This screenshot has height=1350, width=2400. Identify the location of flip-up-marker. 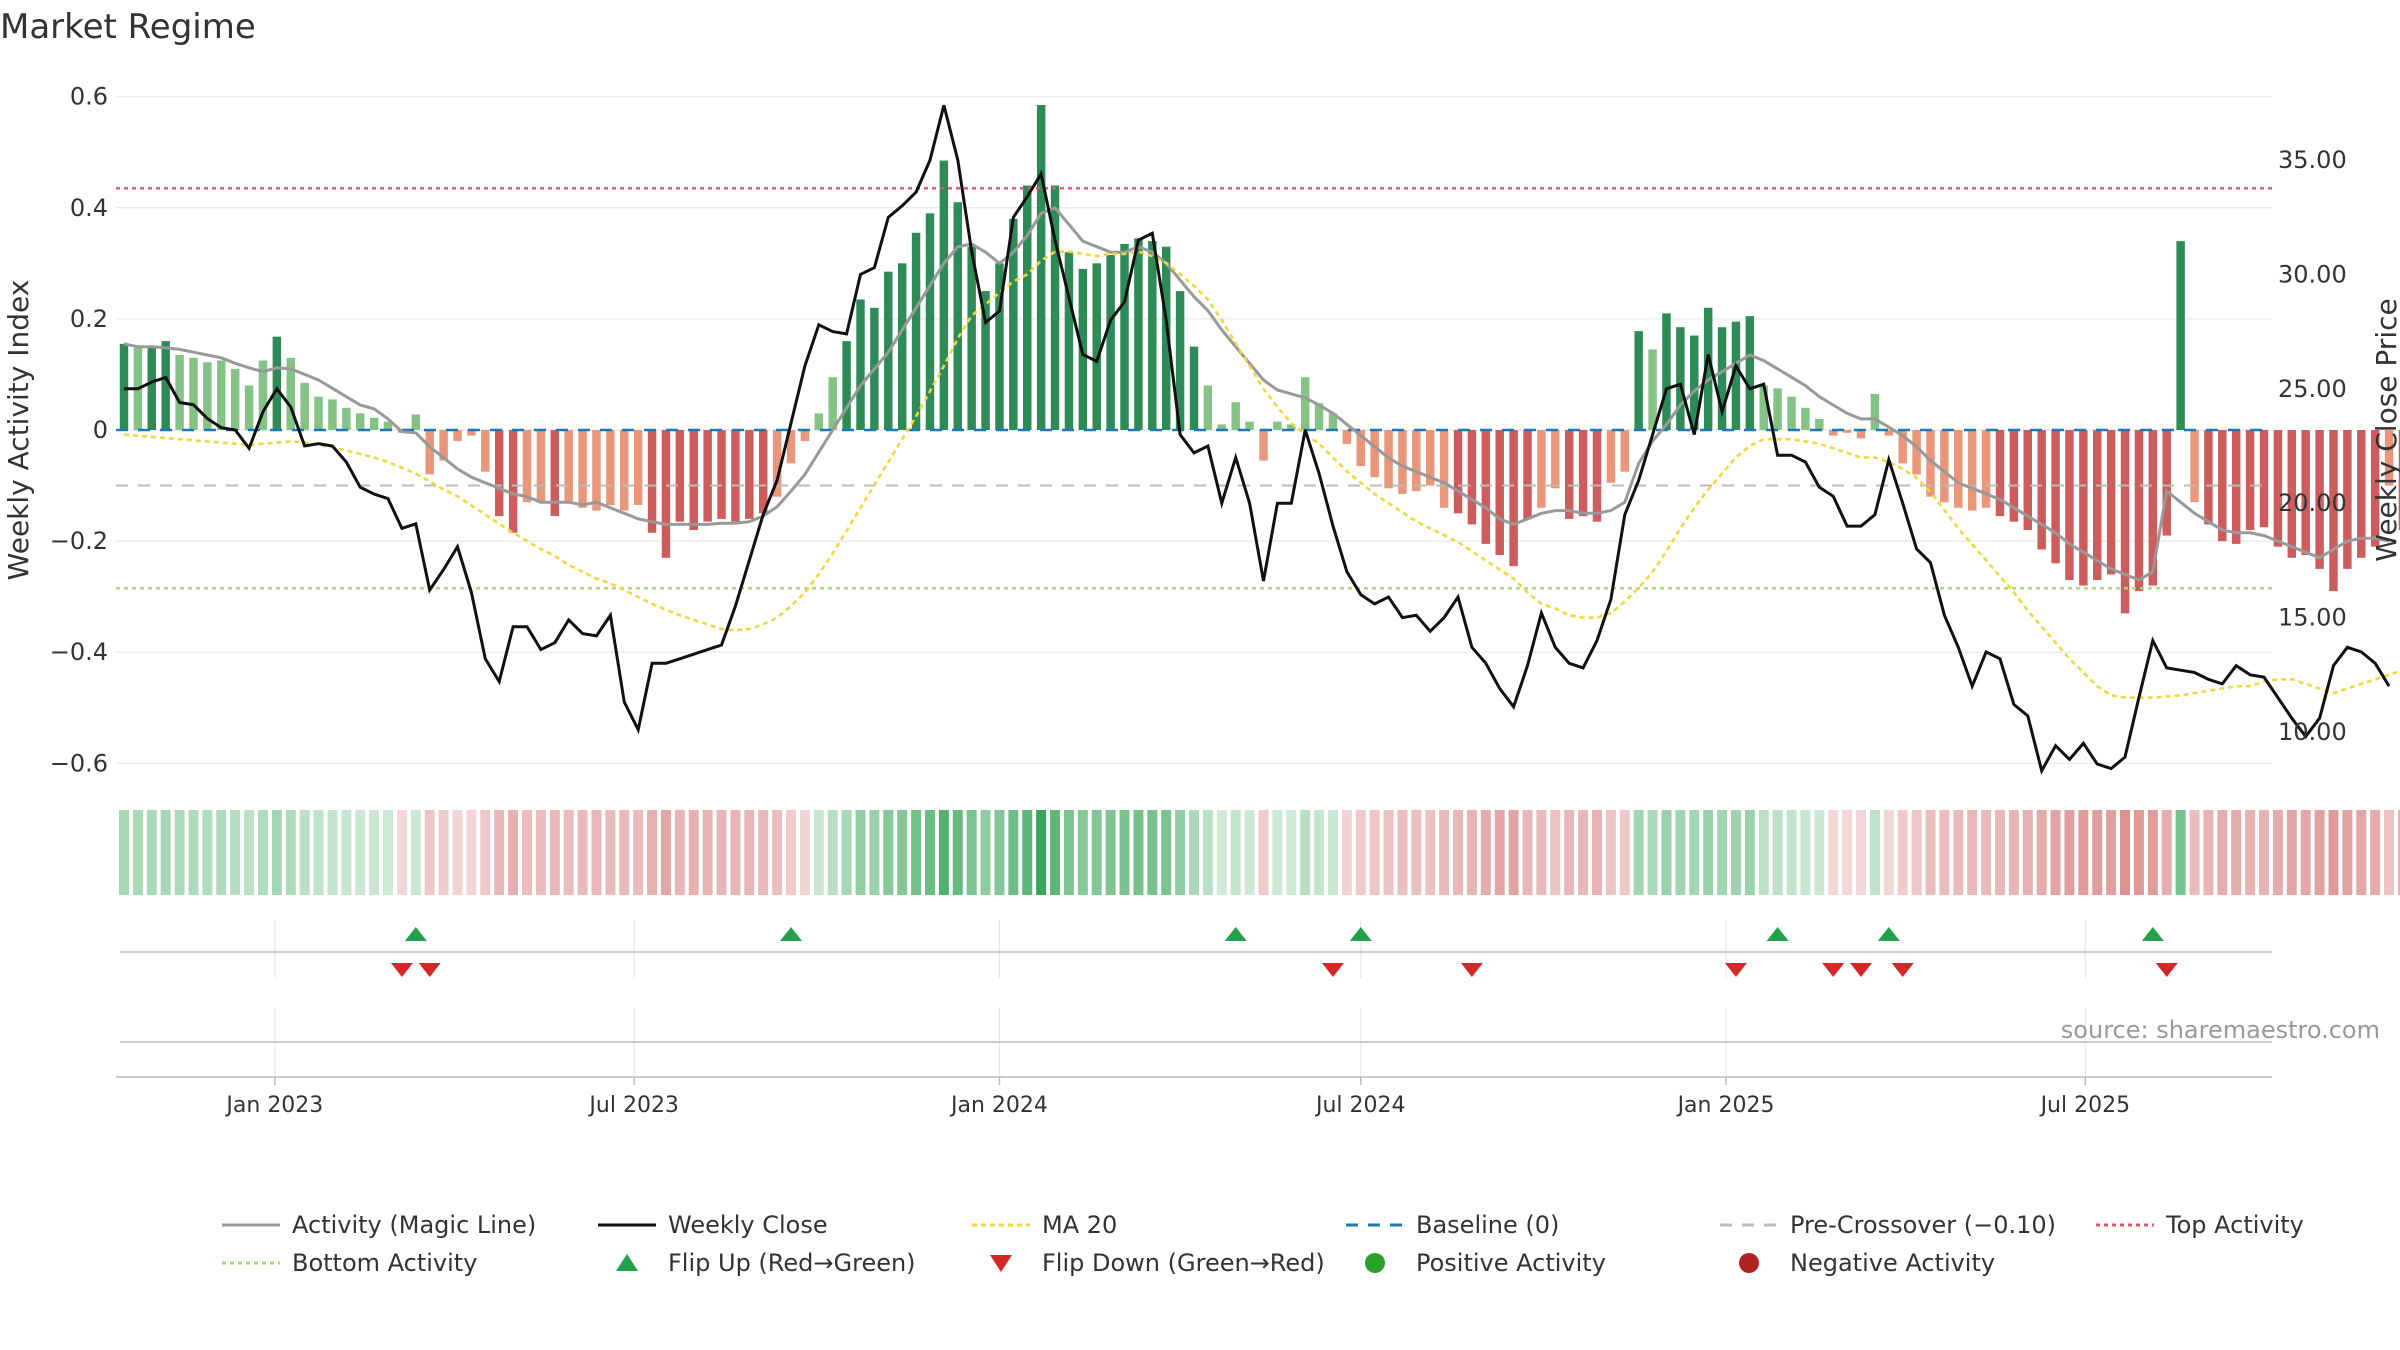
(1360, 934).